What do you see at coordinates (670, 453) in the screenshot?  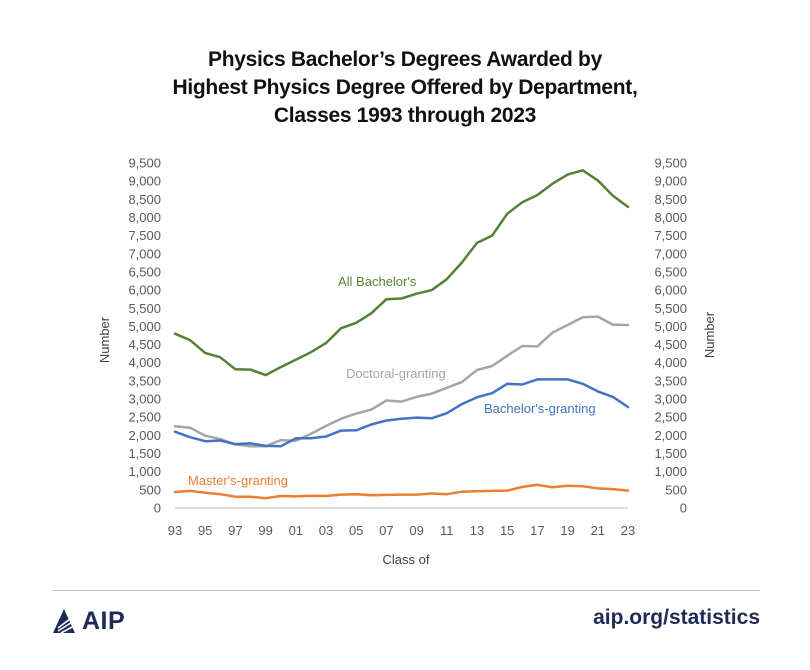 I see `y-tick-label-right: 1,500` at bounding box center [670, 453].